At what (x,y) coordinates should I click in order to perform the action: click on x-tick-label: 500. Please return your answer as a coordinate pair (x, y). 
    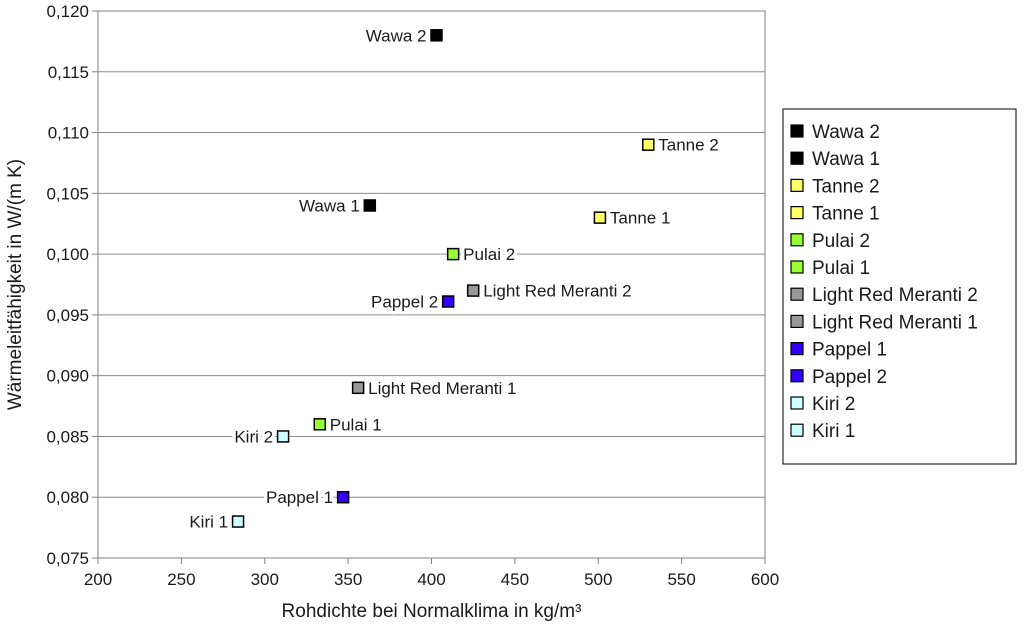
    Looking at the image, I should click on (598, 579).